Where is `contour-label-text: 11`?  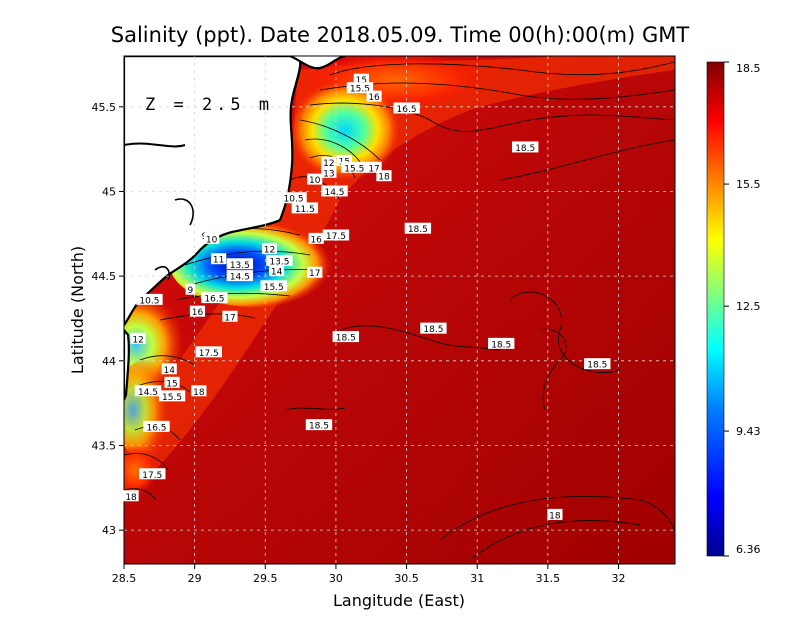
contour-label-text: 11 is located at coordinates (218, 261).